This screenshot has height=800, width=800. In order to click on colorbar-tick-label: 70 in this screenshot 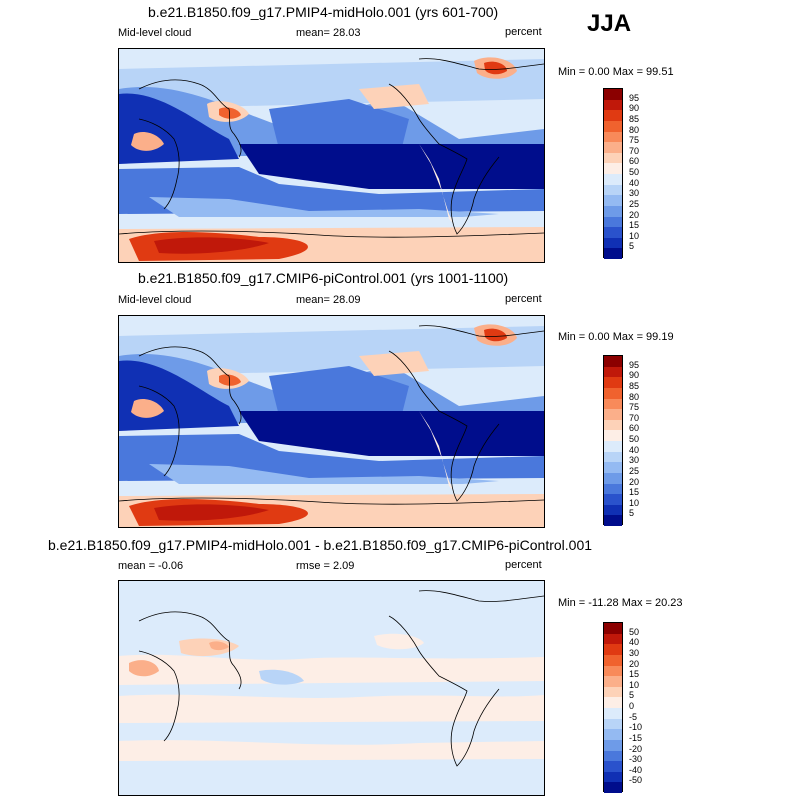, I will do `click(634, 150)`.